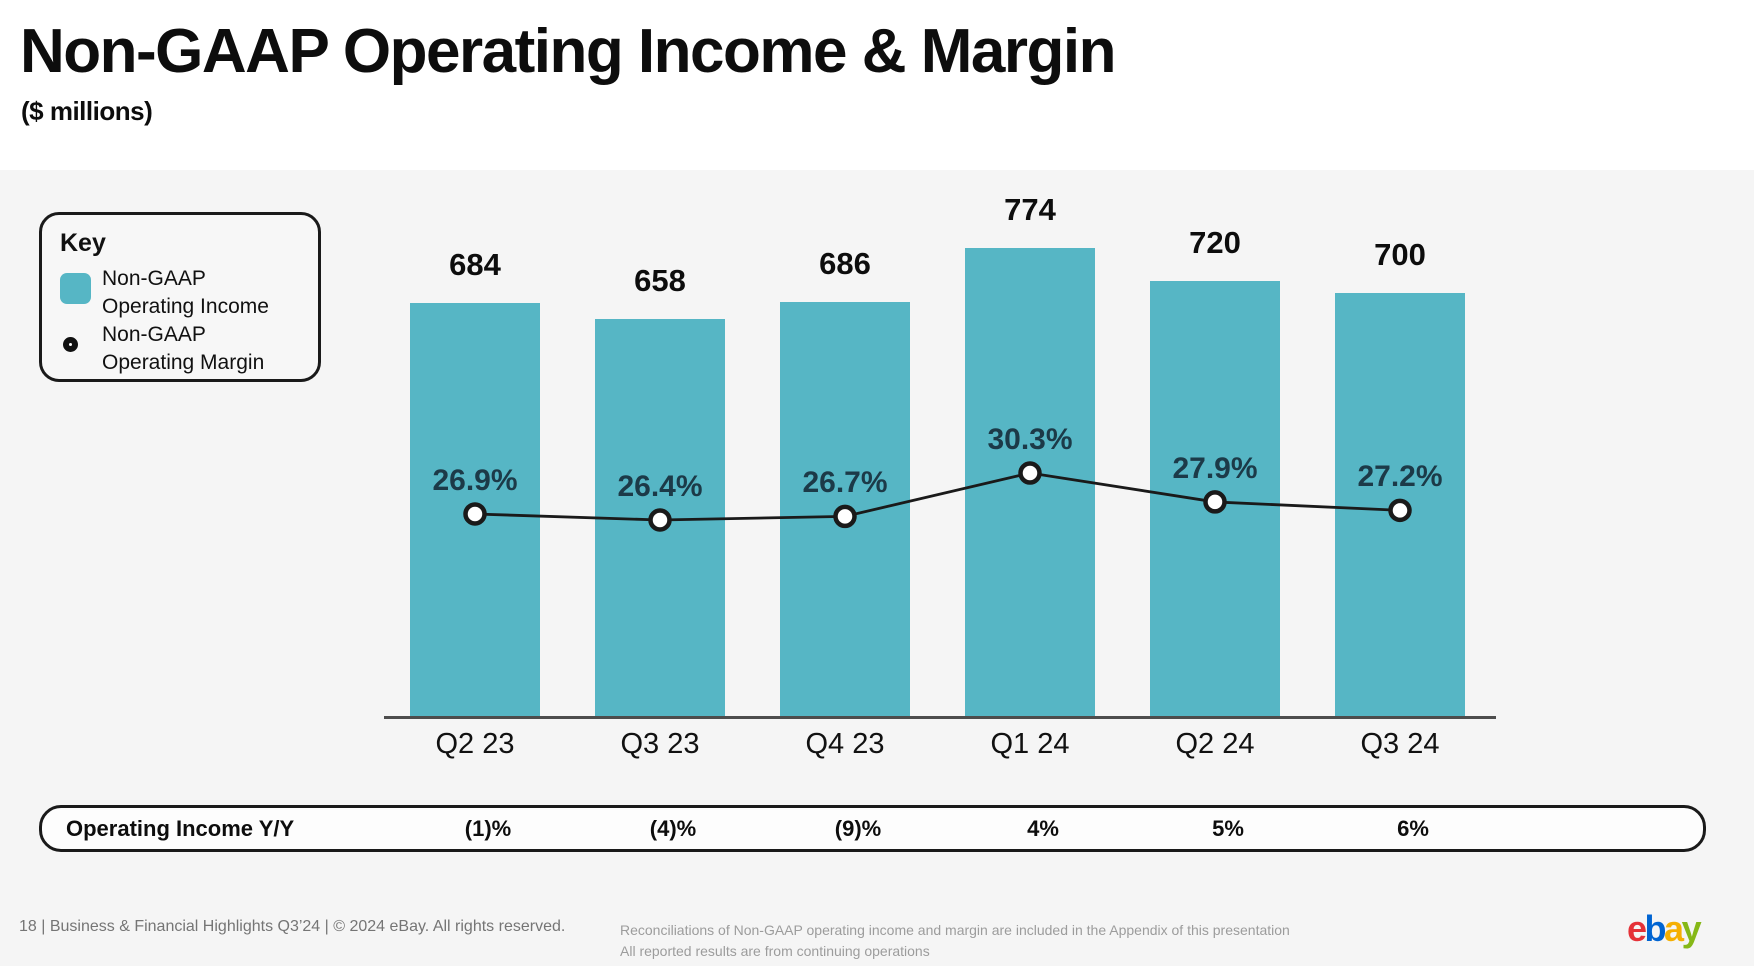  I want to click on income-value-label: 774, so click(1030, 209).